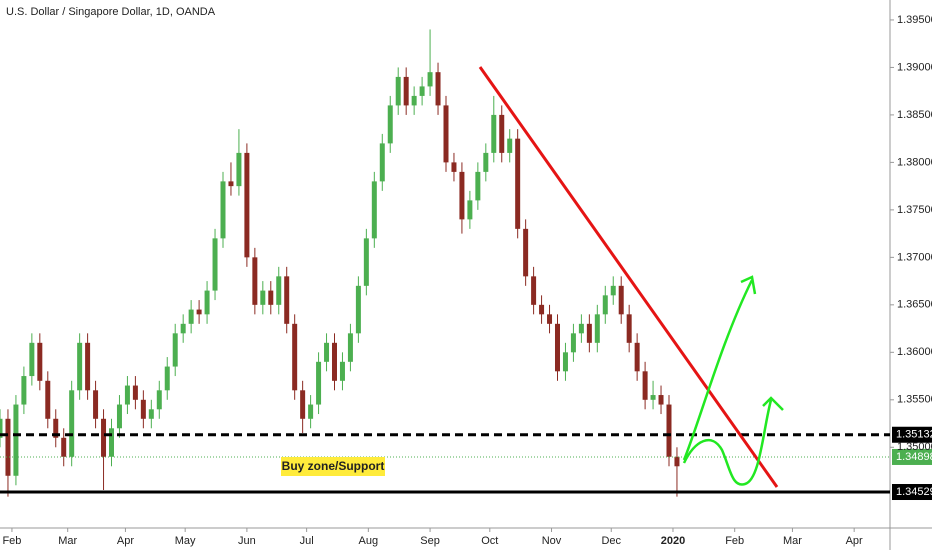  What do you see at coordinates (914, 257) in the screenshot?
I see `y-tick-label: 1.37000` at bounding box center [914, 257].